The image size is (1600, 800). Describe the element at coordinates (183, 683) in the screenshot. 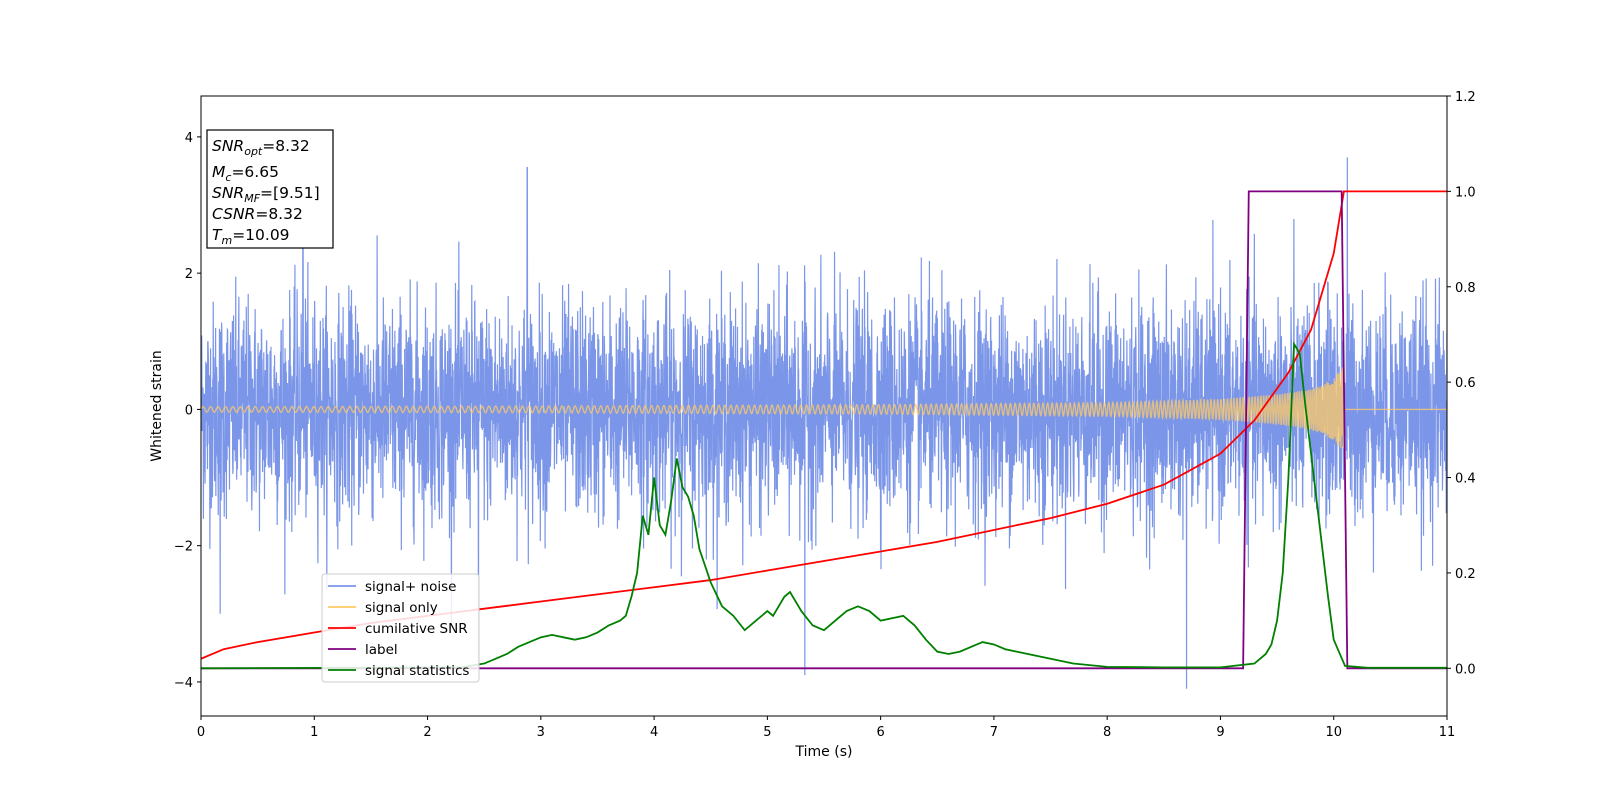

I see `y-left-tick-label: −4` at that location.